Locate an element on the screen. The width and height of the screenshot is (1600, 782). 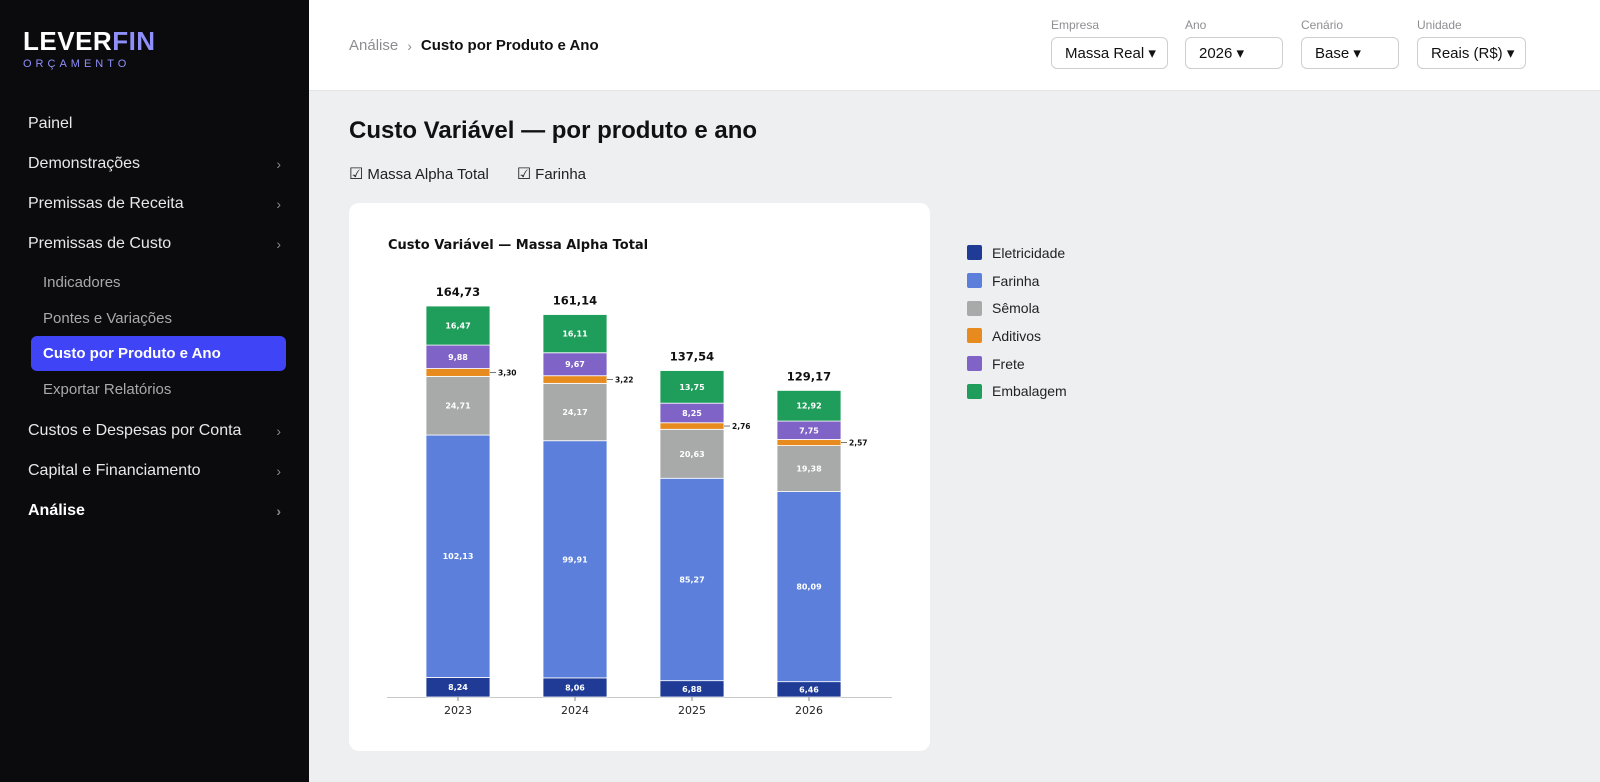
sidebar-item-custos-despesas: Custos e Despesas por Conta › is located at coordinates (154, 431).